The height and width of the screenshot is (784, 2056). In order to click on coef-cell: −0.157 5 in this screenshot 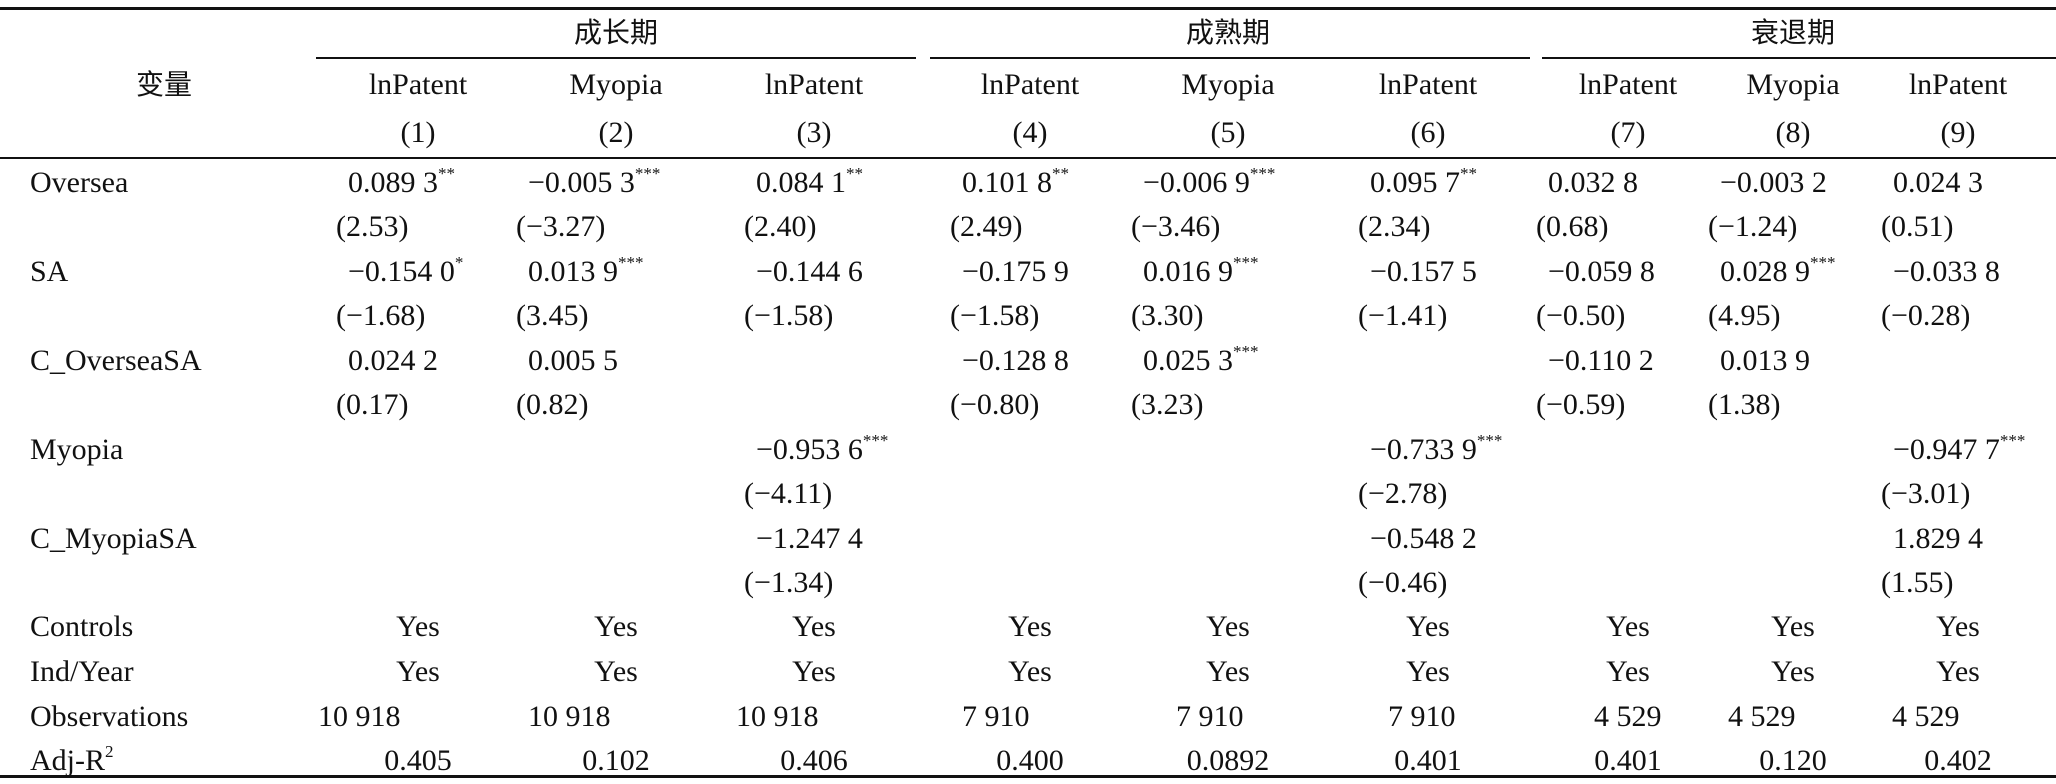, I will do `click(1423, 272)`.